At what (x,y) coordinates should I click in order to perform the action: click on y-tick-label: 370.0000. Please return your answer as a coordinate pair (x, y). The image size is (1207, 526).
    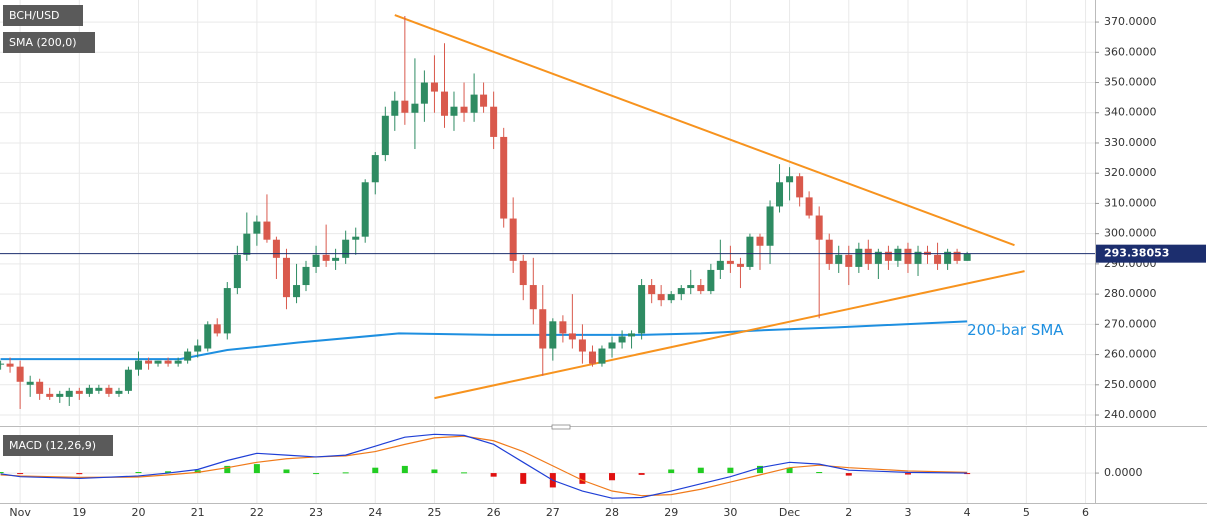
    Looking at the image, I should click on (1130, 21).